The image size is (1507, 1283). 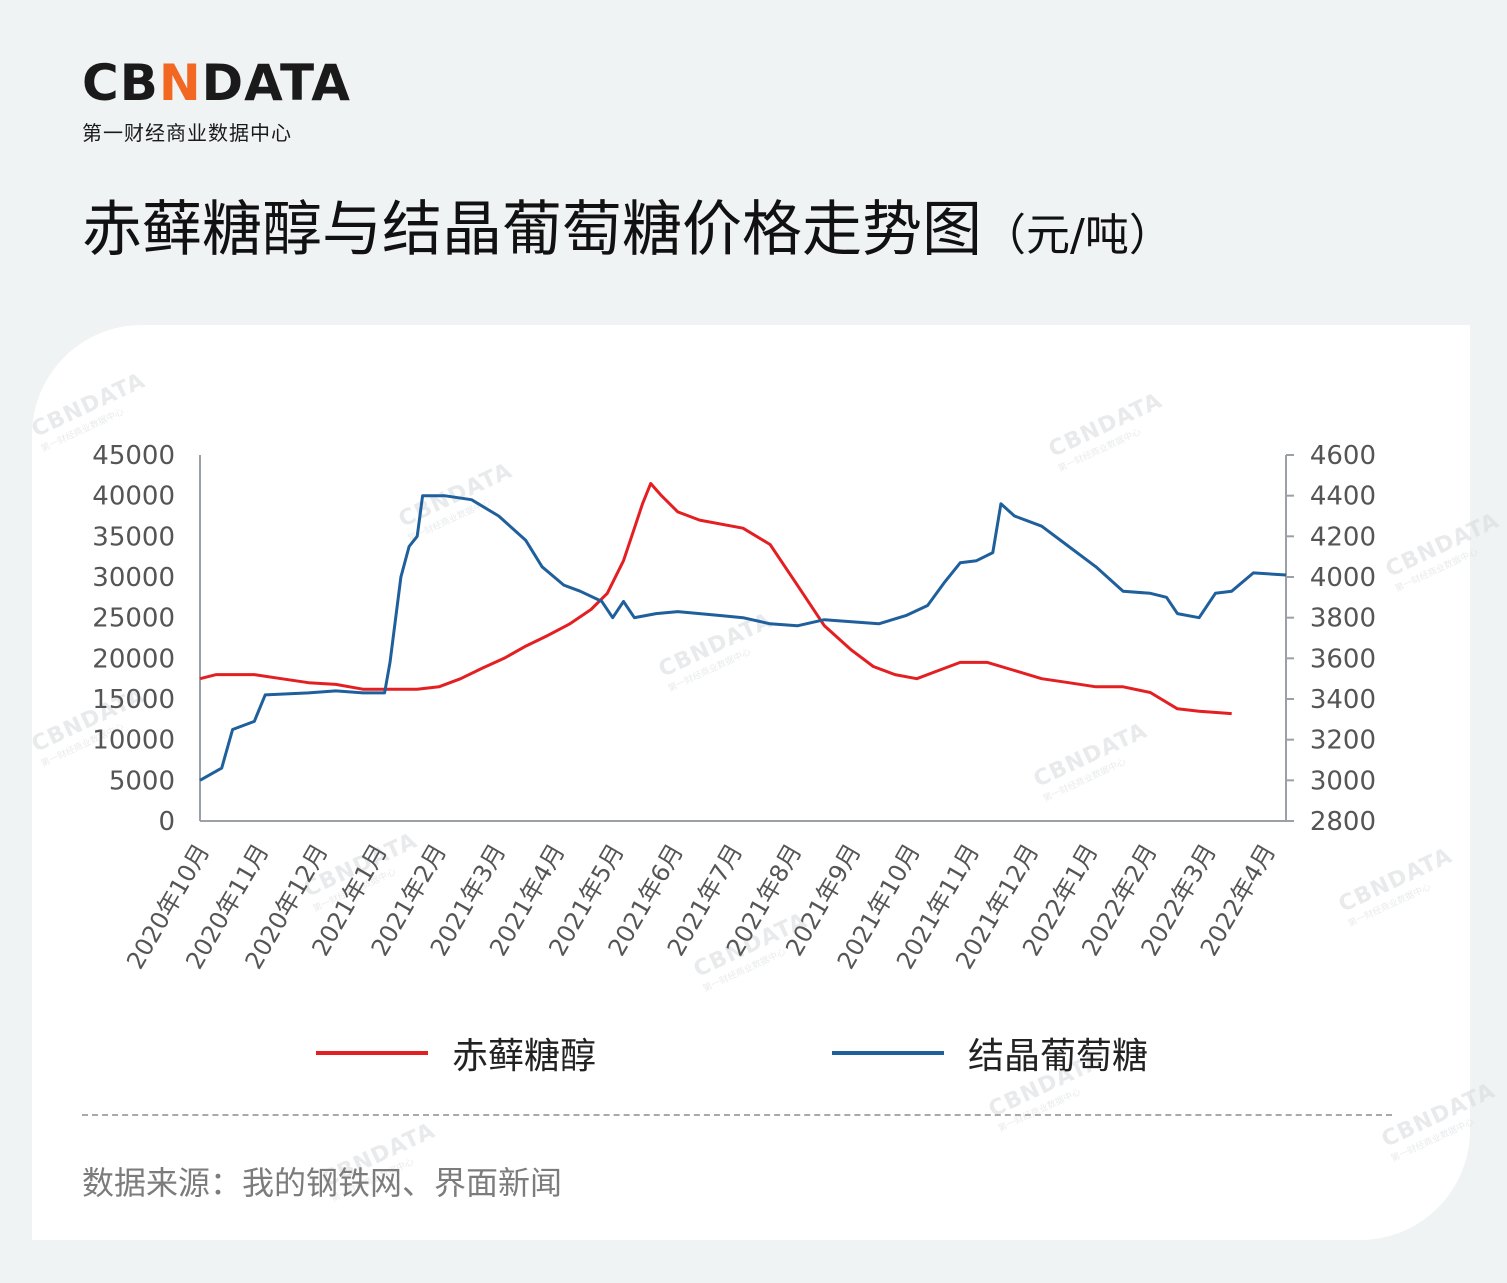 I want to click on legend-line-erythritol, so click(x=372, y=1053).